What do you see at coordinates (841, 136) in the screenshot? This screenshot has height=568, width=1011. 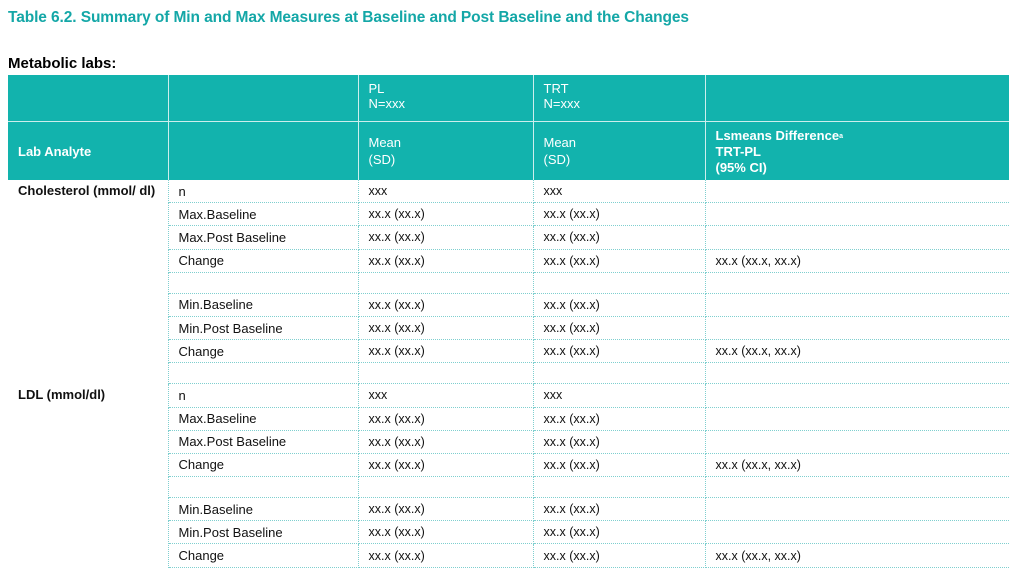 I see `footnote-marker: a` at bounding box center [841, 136].